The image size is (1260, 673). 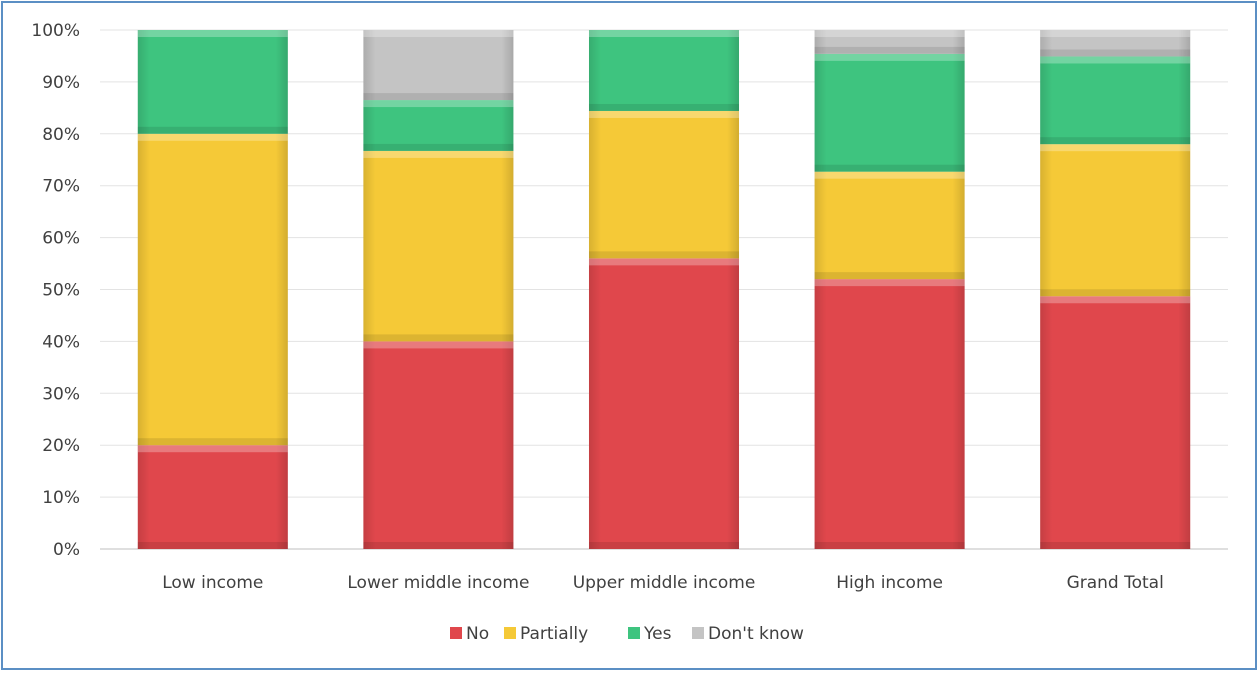 What do you see at coordinates (61, 446) in the screenshot?
I see `y-tick-label: 20%` at bounding box center [61, 446].